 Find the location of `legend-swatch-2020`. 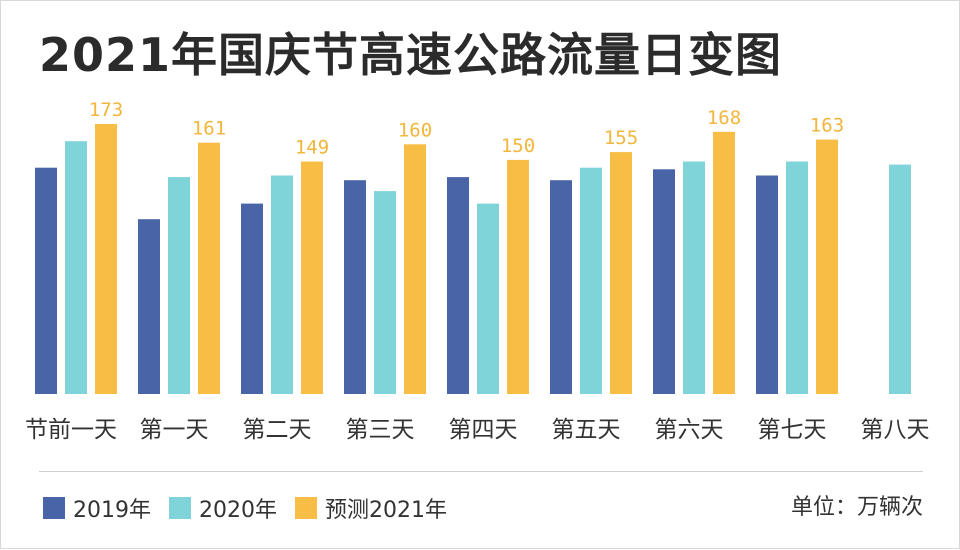

legend-swatch-2020 is located at coordinates (180, 508).